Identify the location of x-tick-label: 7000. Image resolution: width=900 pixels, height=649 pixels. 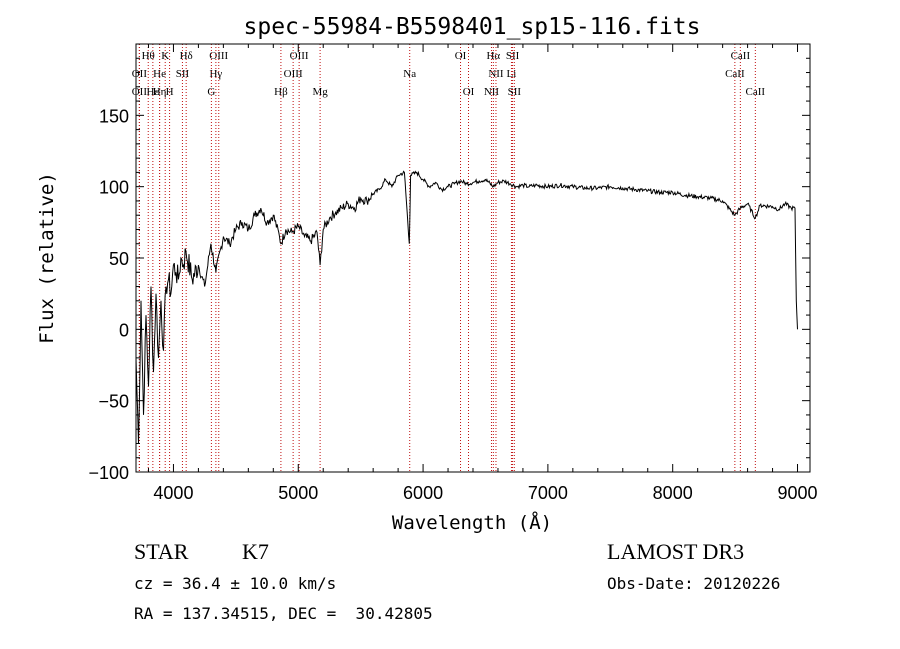
(548, 493).